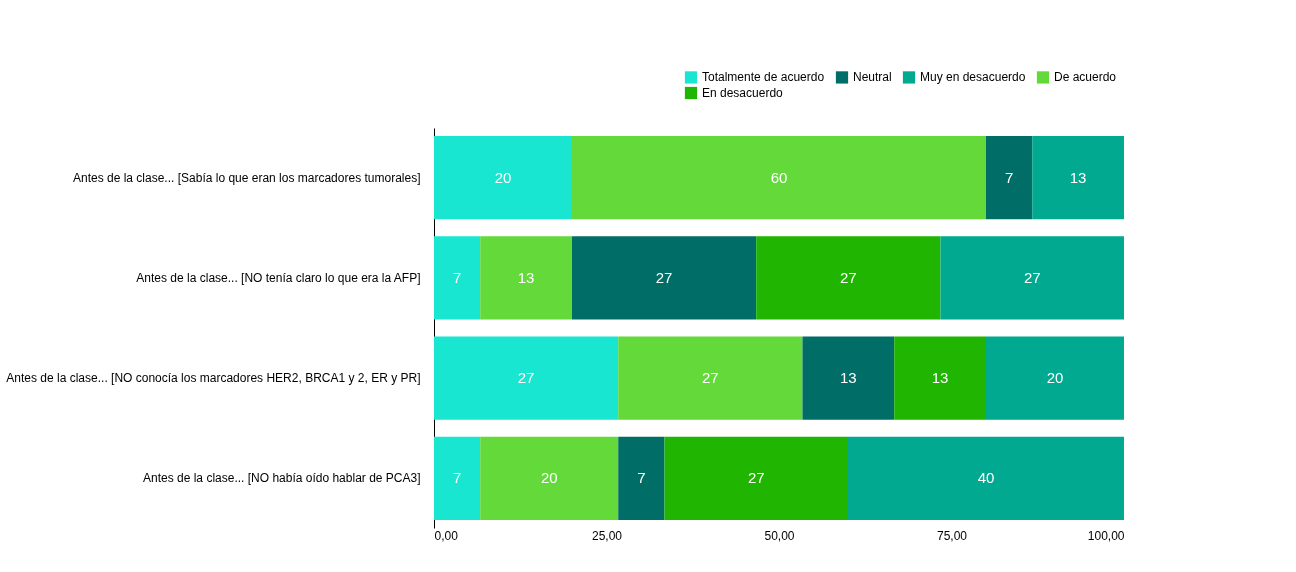  Describe the element at coordinates (1085, 77) in the screenshot. I see `legend-label: De acuerdo` at that location.